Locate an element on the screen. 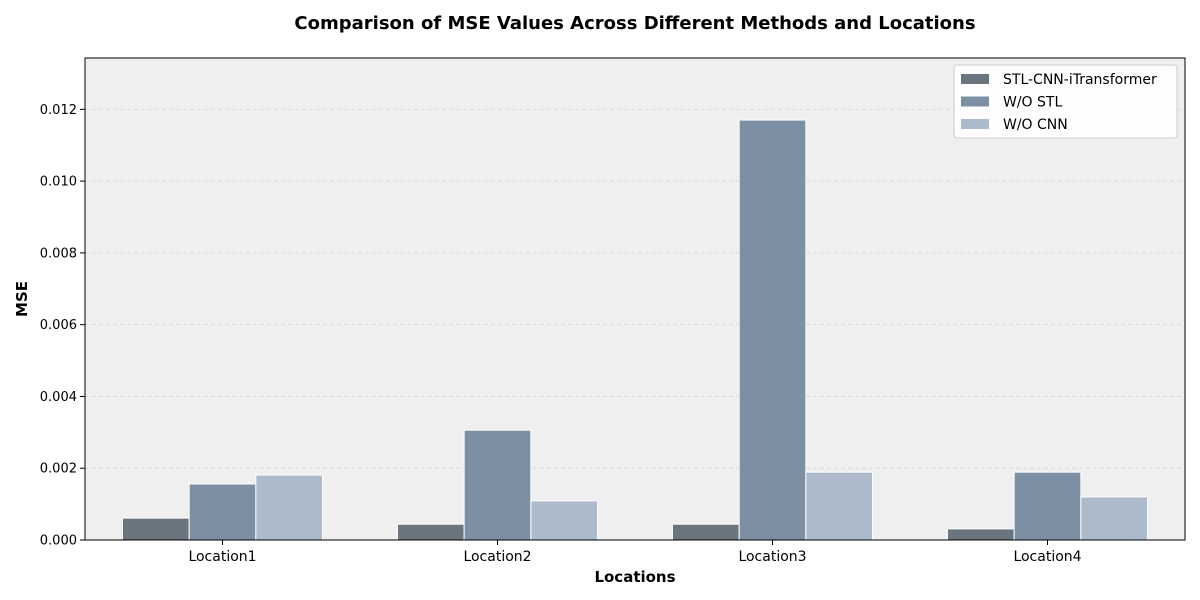 The height and width of the screenshot is (600, 1200). y-tick-label: 0.010 is located at coordinates (58, 182).